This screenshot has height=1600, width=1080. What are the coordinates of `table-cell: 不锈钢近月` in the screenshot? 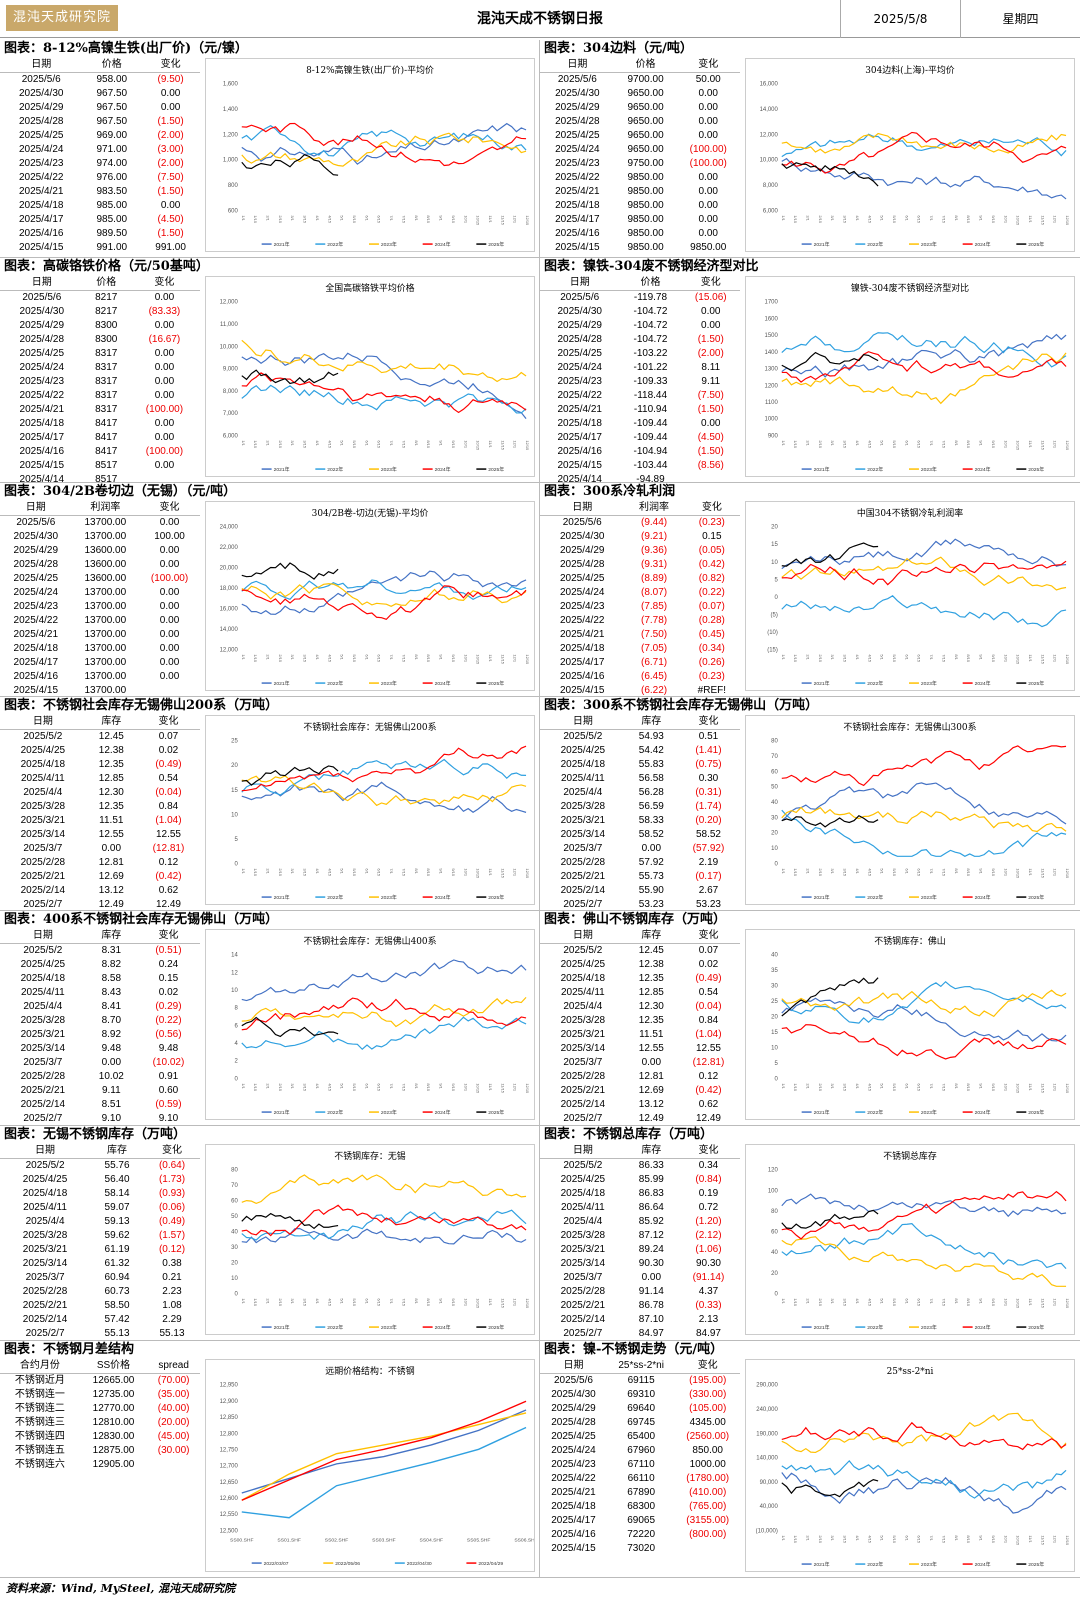 It's located at (39, 1380).